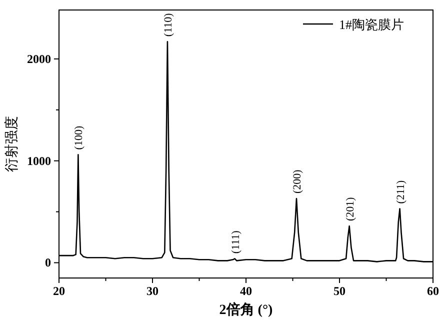  Describe the element at coordinates (59, 291) in the screenshot. I see `x-tick-label: 20` at that location.